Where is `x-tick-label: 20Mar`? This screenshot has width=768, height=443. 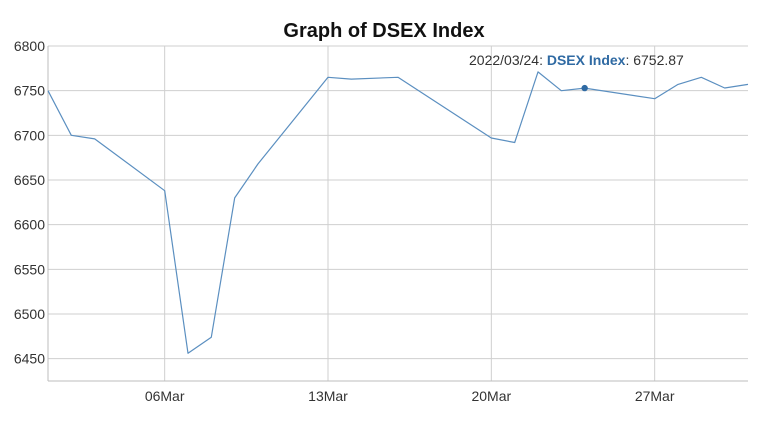
x-tick-label: 20Mar is located at coordinates (491, 396).